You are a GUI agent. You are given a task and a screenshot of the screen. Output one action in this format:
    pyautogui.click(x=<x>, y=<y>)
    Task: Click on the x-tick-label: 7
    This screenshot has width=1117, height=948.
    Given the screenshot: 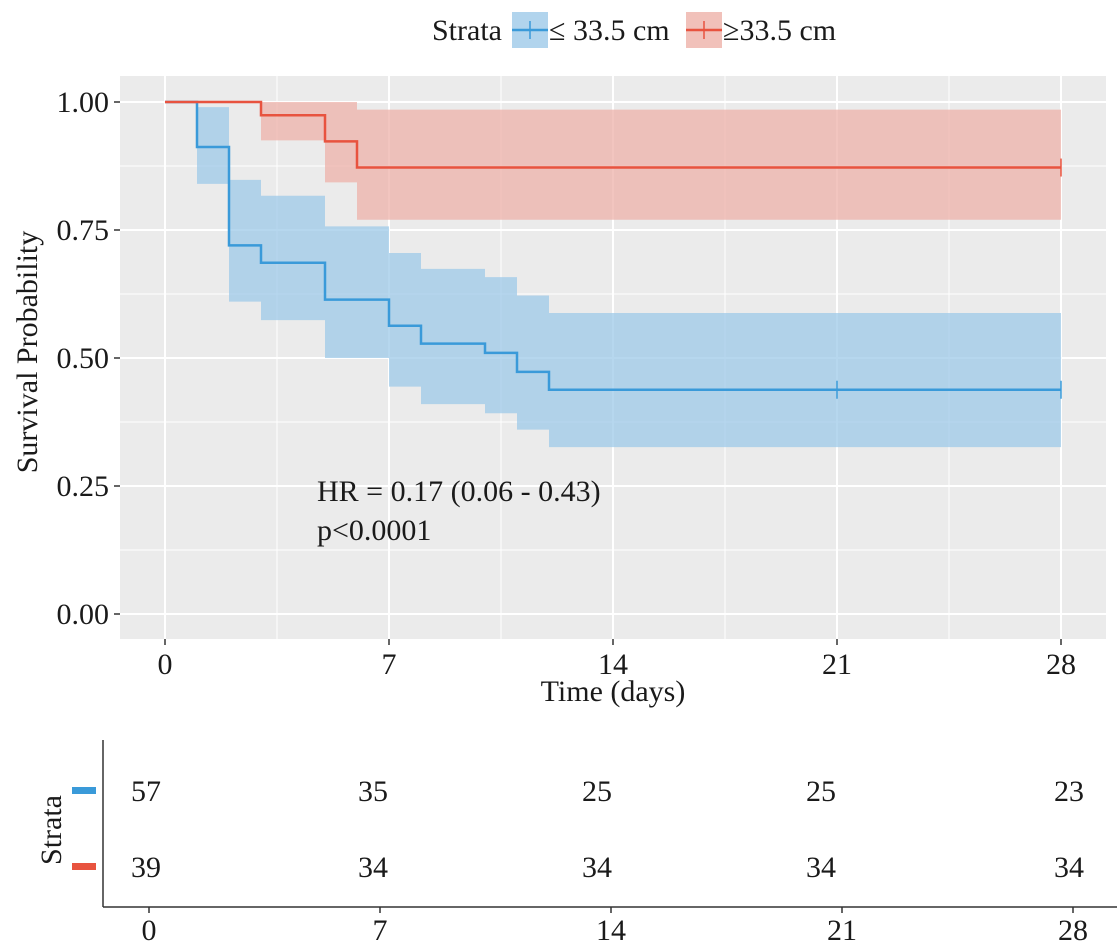 What is the action you would take?
    pyautogui.click(x=389, y=664)
    